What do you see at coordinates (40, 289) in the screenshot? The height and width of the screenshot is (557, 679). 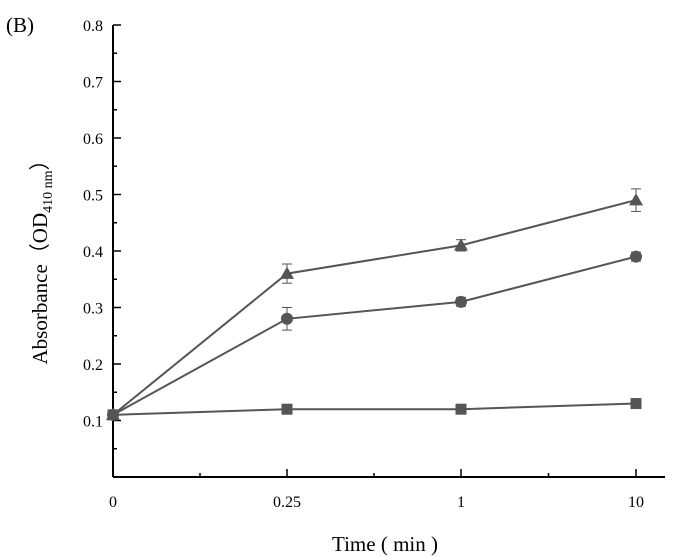 I see `y-axis-title-prefix: Absorbance（OD` at bounding box center [40, 289].